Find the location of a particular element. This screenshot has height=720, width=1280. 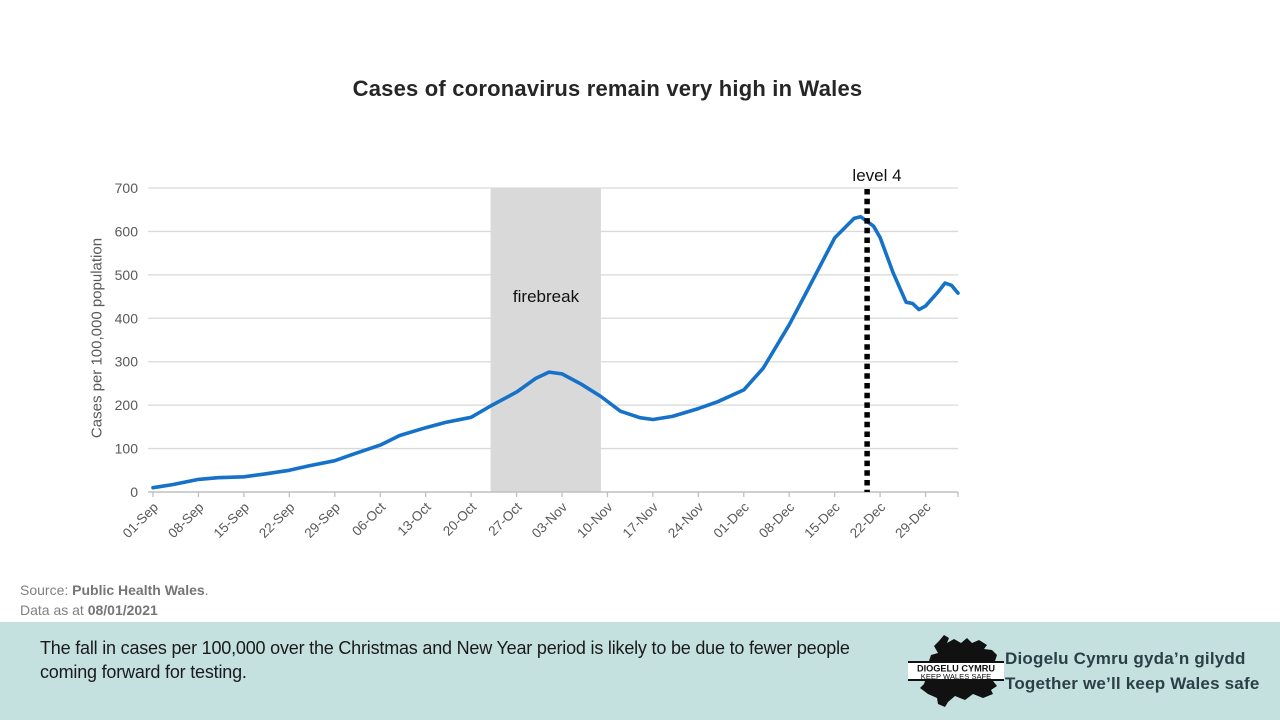

x-tick-label: 29-Dec is located at coordinates (913, 520).